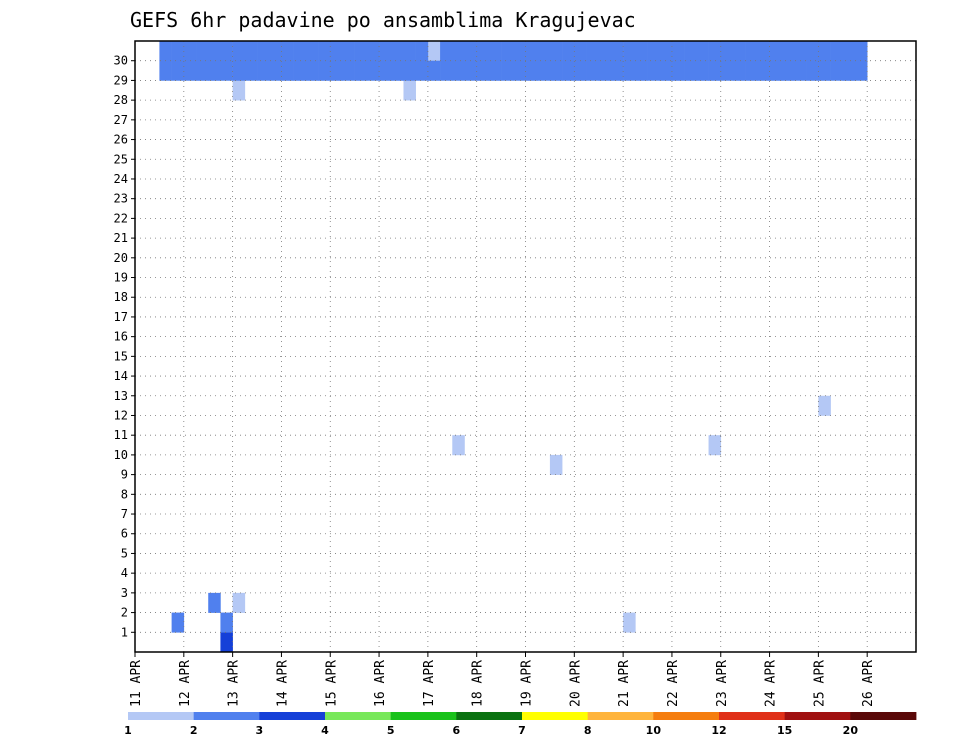 This screenshot has height=742, width=960. What do you see at coordinates (124, 632) in the screenshot?
I see `y-tick-label: 1` at bounding box center [124, 632].